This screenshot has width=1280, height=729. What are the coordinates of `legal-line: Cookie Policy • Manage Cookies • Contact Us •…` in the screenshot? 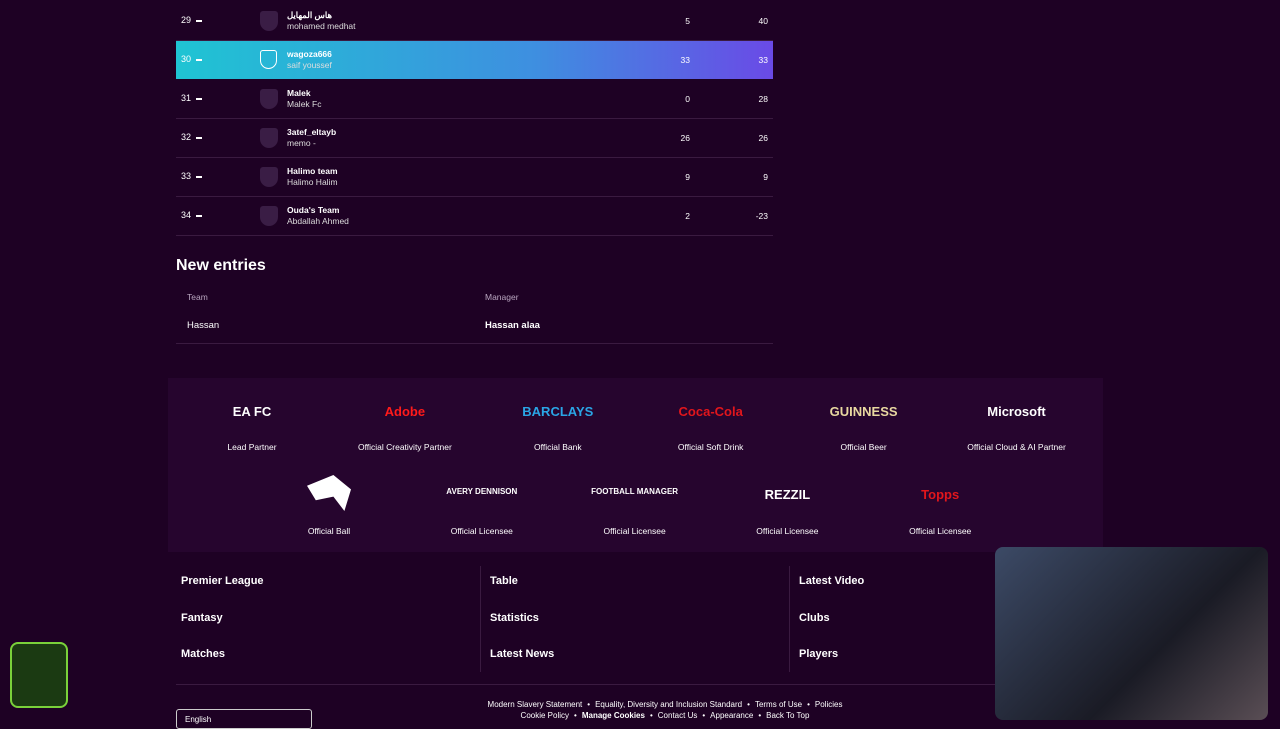 It's located at (665, 715).